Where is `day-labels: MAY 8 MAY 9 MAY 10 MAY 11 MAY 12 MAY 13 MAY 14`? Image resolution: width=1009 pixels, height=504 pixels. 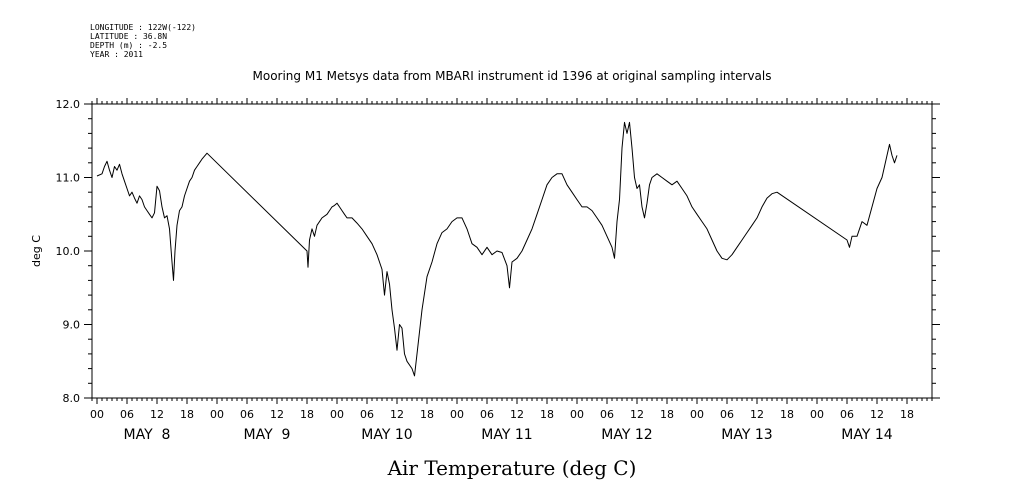 day-labels: MAY 8 MAY 9 MAY 10 MAY 11 MAY 12 MAY 13 MAY 14 is located at coordinates (508, 435).